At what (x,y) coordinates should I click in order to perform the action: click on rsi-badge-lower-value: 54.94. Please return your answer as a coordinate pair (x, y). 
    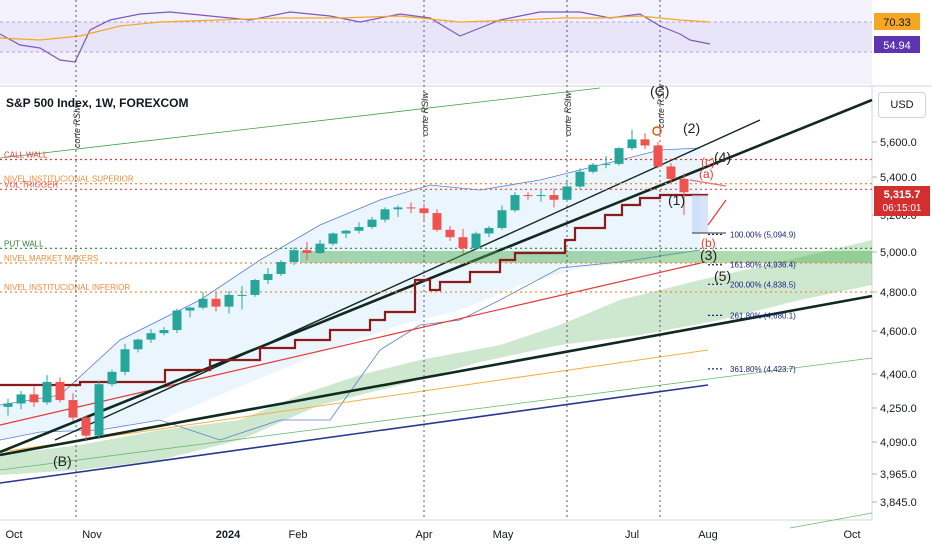
    Looking at the image, I should click on (897, 46).